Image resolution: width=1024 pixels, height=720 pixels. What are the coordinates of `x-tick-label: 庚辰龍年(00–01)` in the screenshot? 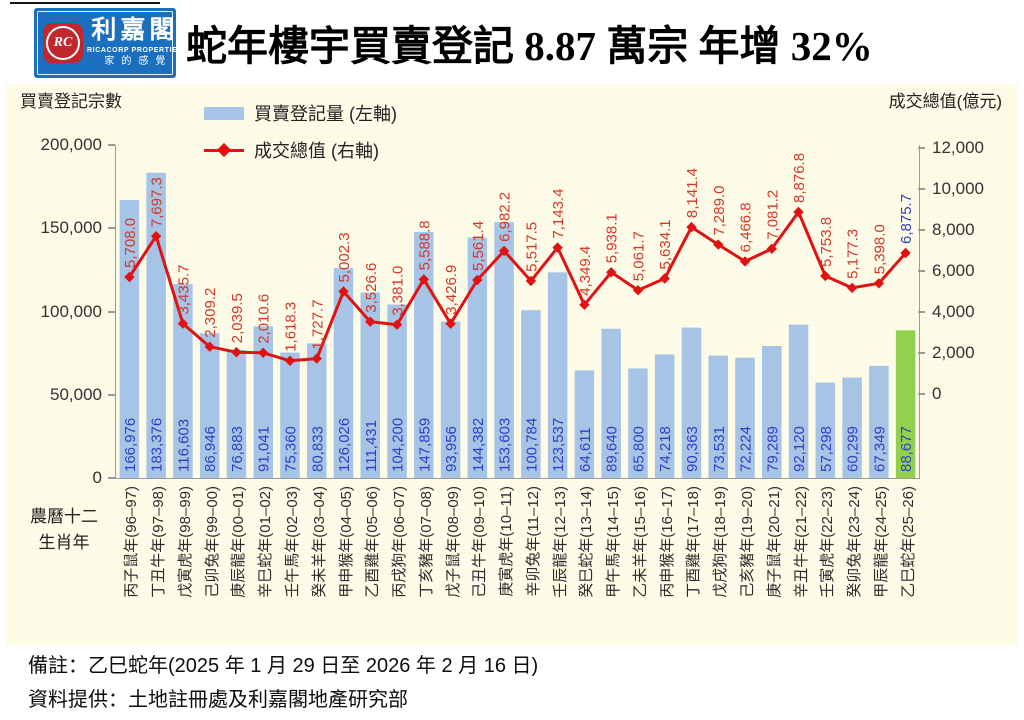 It's located at (239, 542).